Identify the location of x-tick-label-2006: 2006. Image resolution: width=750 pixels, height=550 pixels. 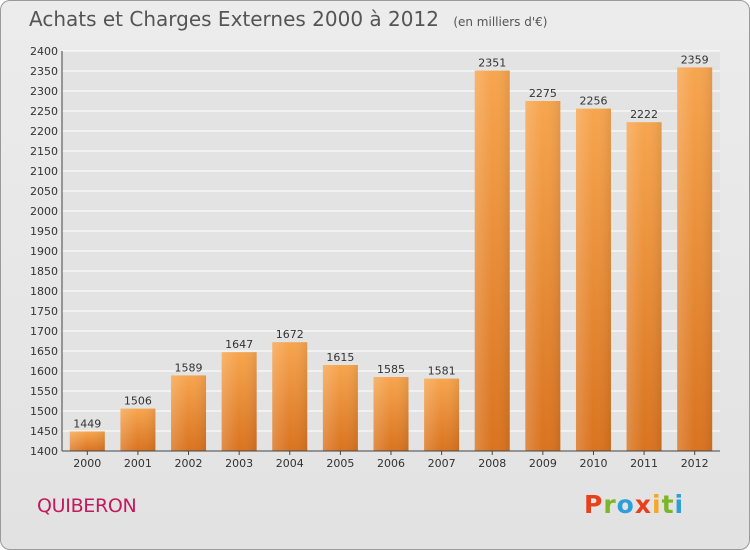
(391, 463).